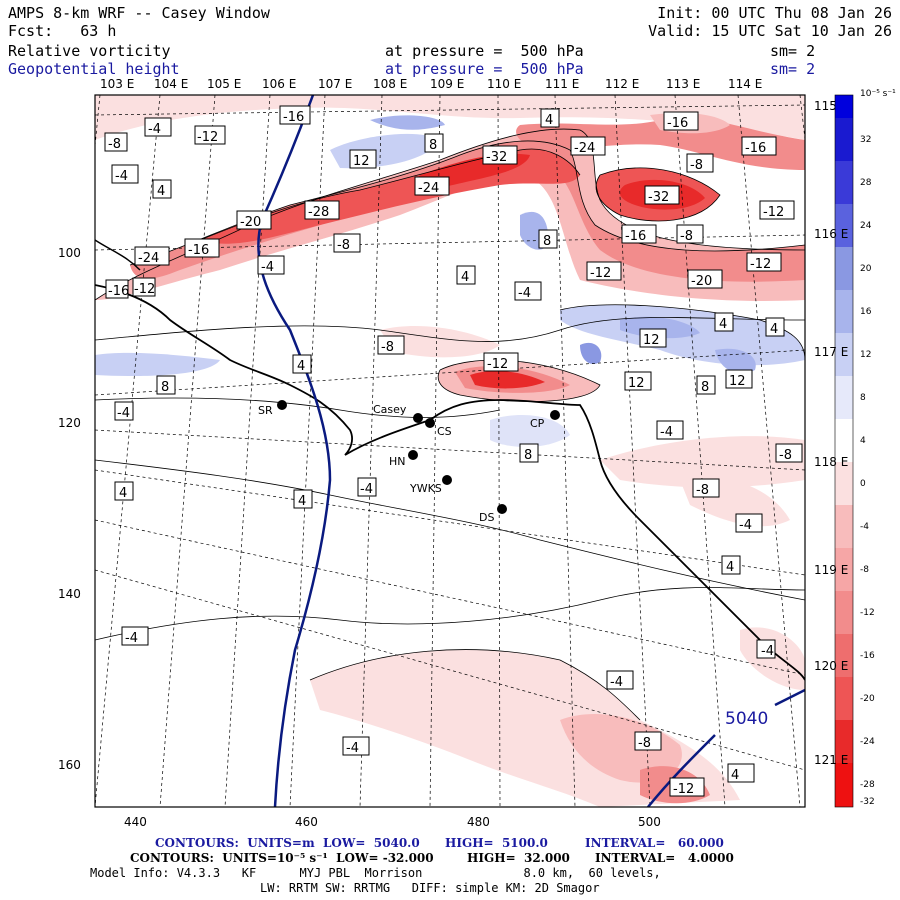 This screenshot has width=900, height=900. What do you see at coordinates (478, 822) in the screenshot?
I see `x-tick: 480` at bounding box center [478, 822].